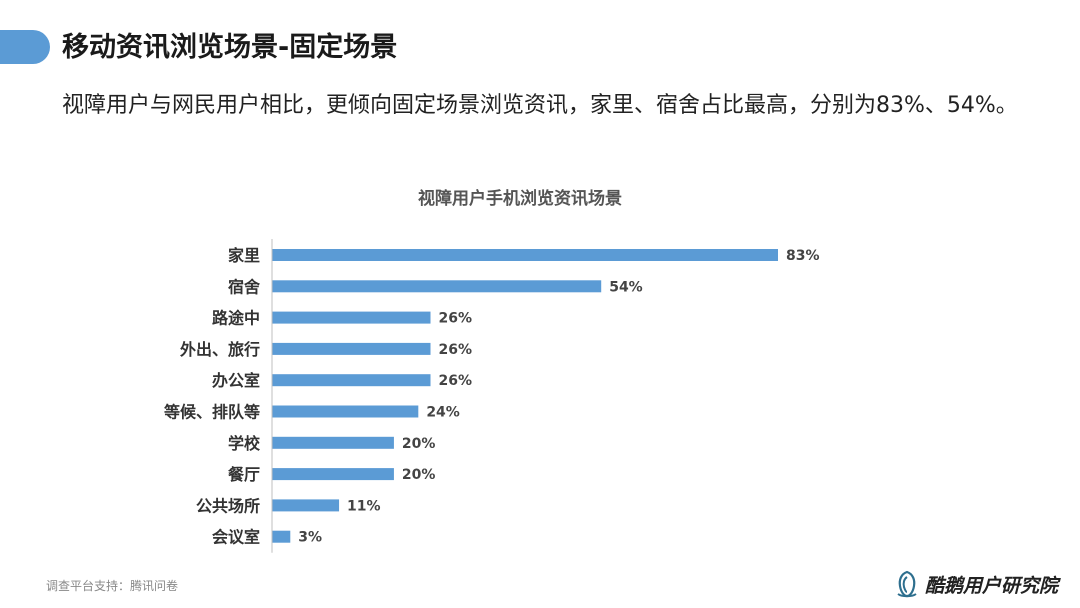  Describe the element at coordinates (112, 586) in the screenshot. I see `source-note: 调查平台支持：腾讯问卷` at that location.